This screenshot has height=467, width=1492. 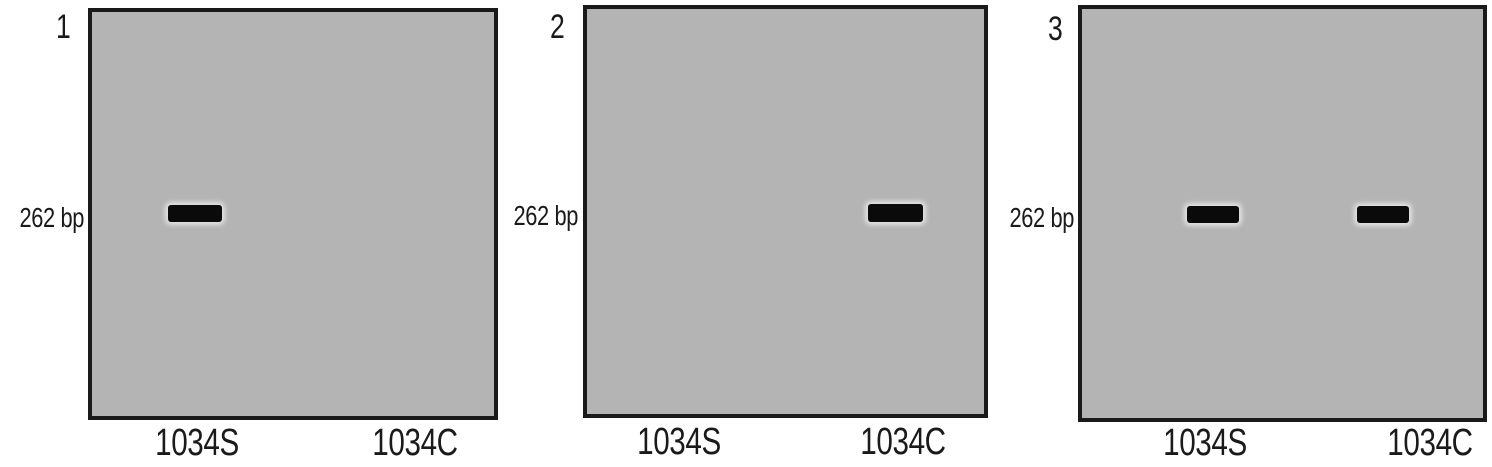 What do you see at coordinates (63, 27) in the screenshot?
I see `panel-number: 1` at bounding box center [63, 27].